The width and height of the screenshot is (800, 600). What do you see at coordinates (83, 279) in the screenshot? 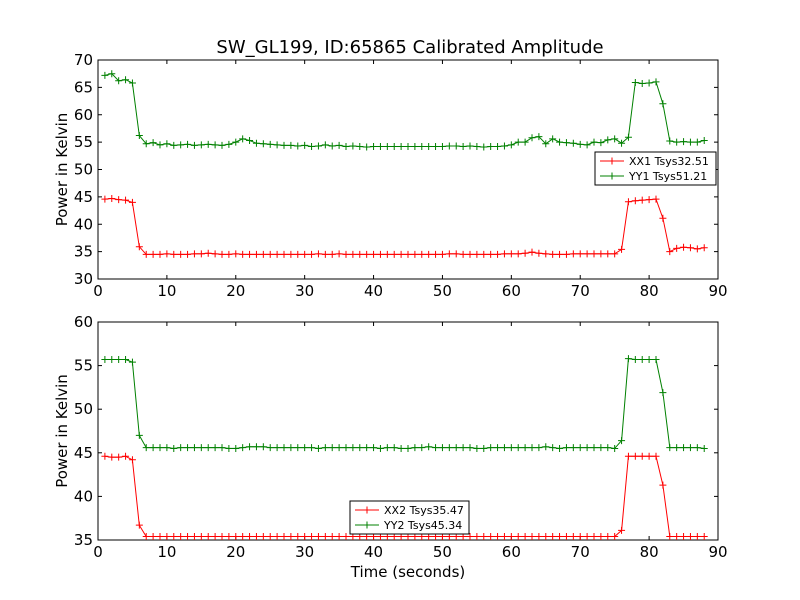
I see `y-tick-label: 30` at bounding box center [83, 279].